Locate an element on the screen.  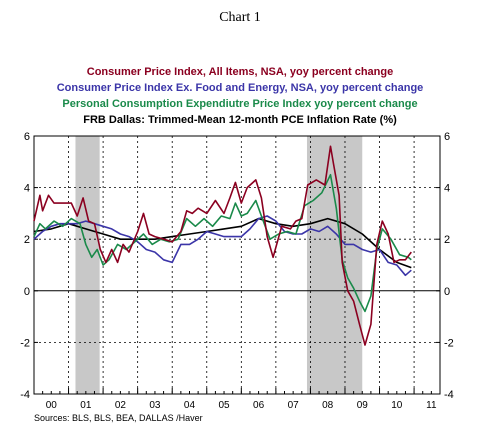
x-tick-label: 10 is located at coordinates (397, 405).